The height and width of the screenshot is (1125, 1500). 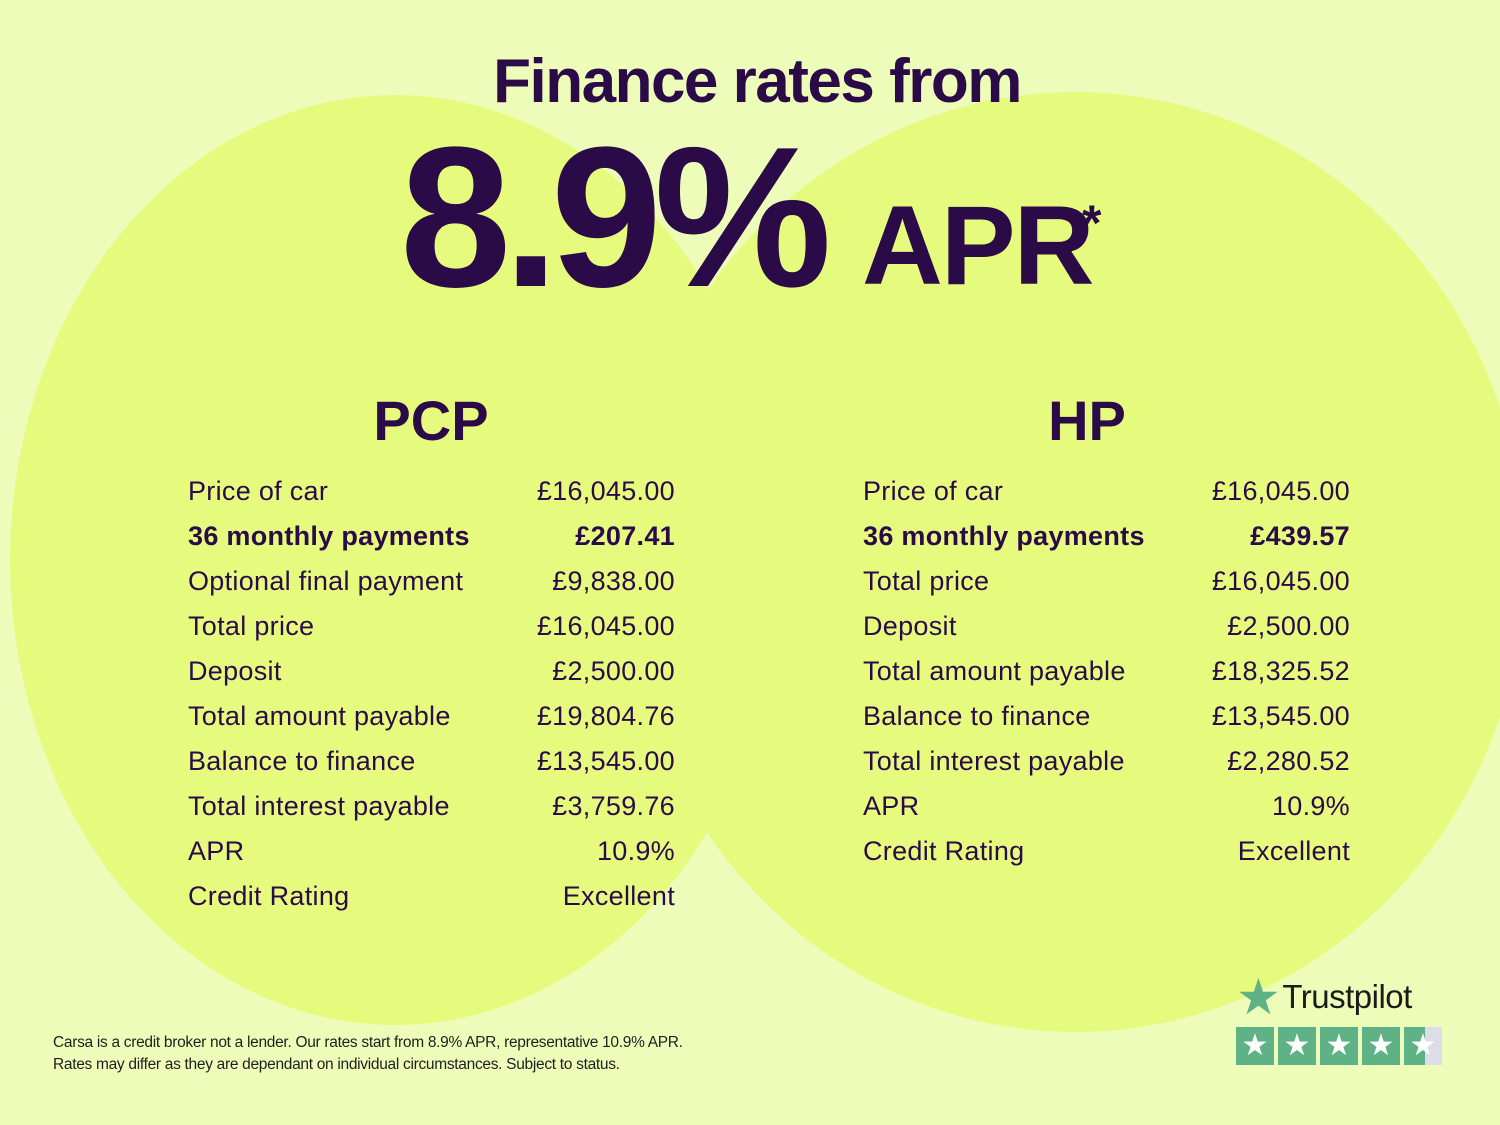 What do you see at coordinates (1280, 671) in the screenshot?
I see `row-value: £18,325.52` at bounding box center [1280, 671].